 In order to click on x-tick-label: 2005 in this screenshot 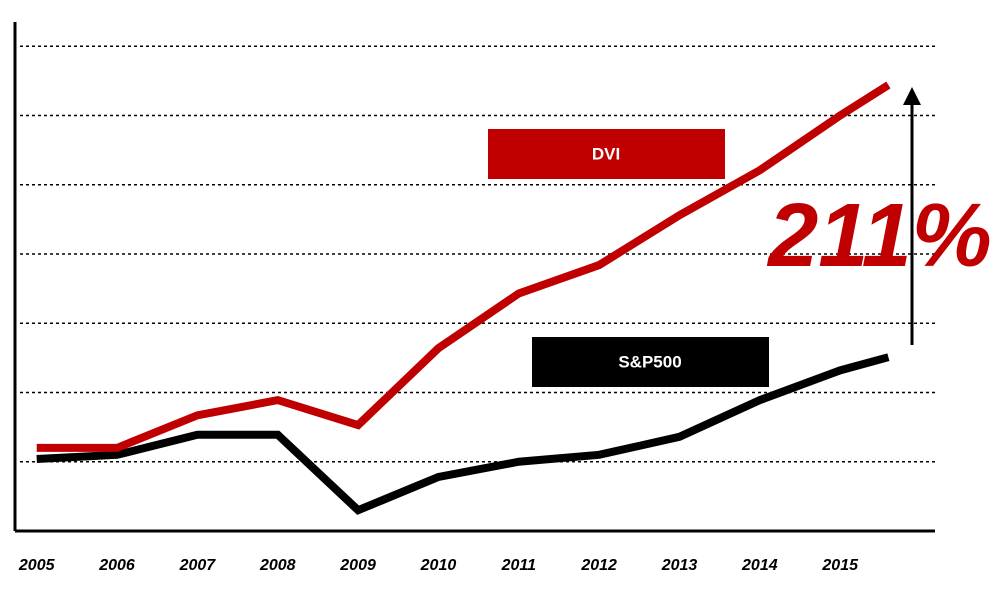, I will do `click(37, 565)`.